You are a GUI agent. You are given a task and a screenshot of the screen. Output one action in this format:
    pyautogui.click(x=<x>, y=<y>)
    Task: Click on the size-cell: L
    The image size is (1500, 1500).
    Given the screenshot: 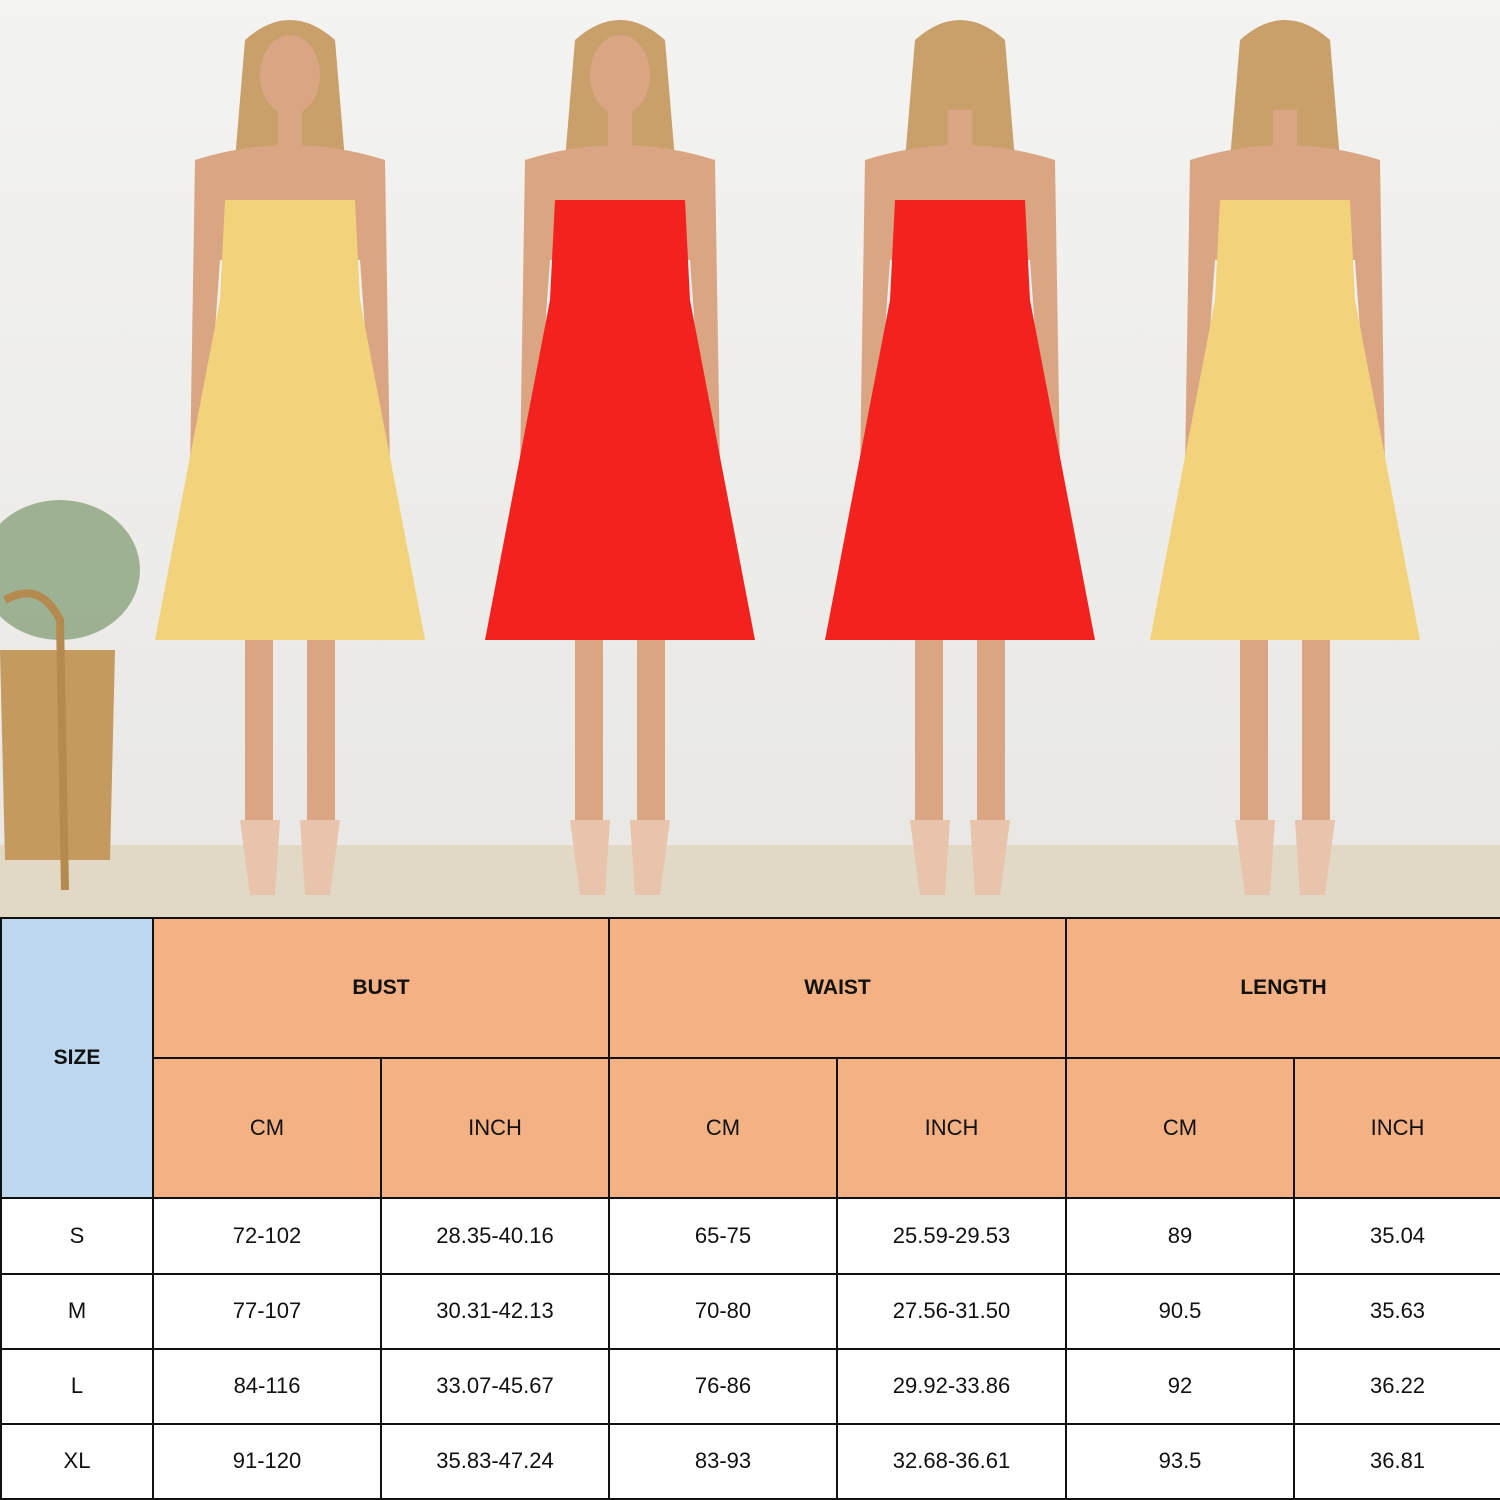 What is the action you would take?
    pyautogui.click(x=77, y=1386)
    